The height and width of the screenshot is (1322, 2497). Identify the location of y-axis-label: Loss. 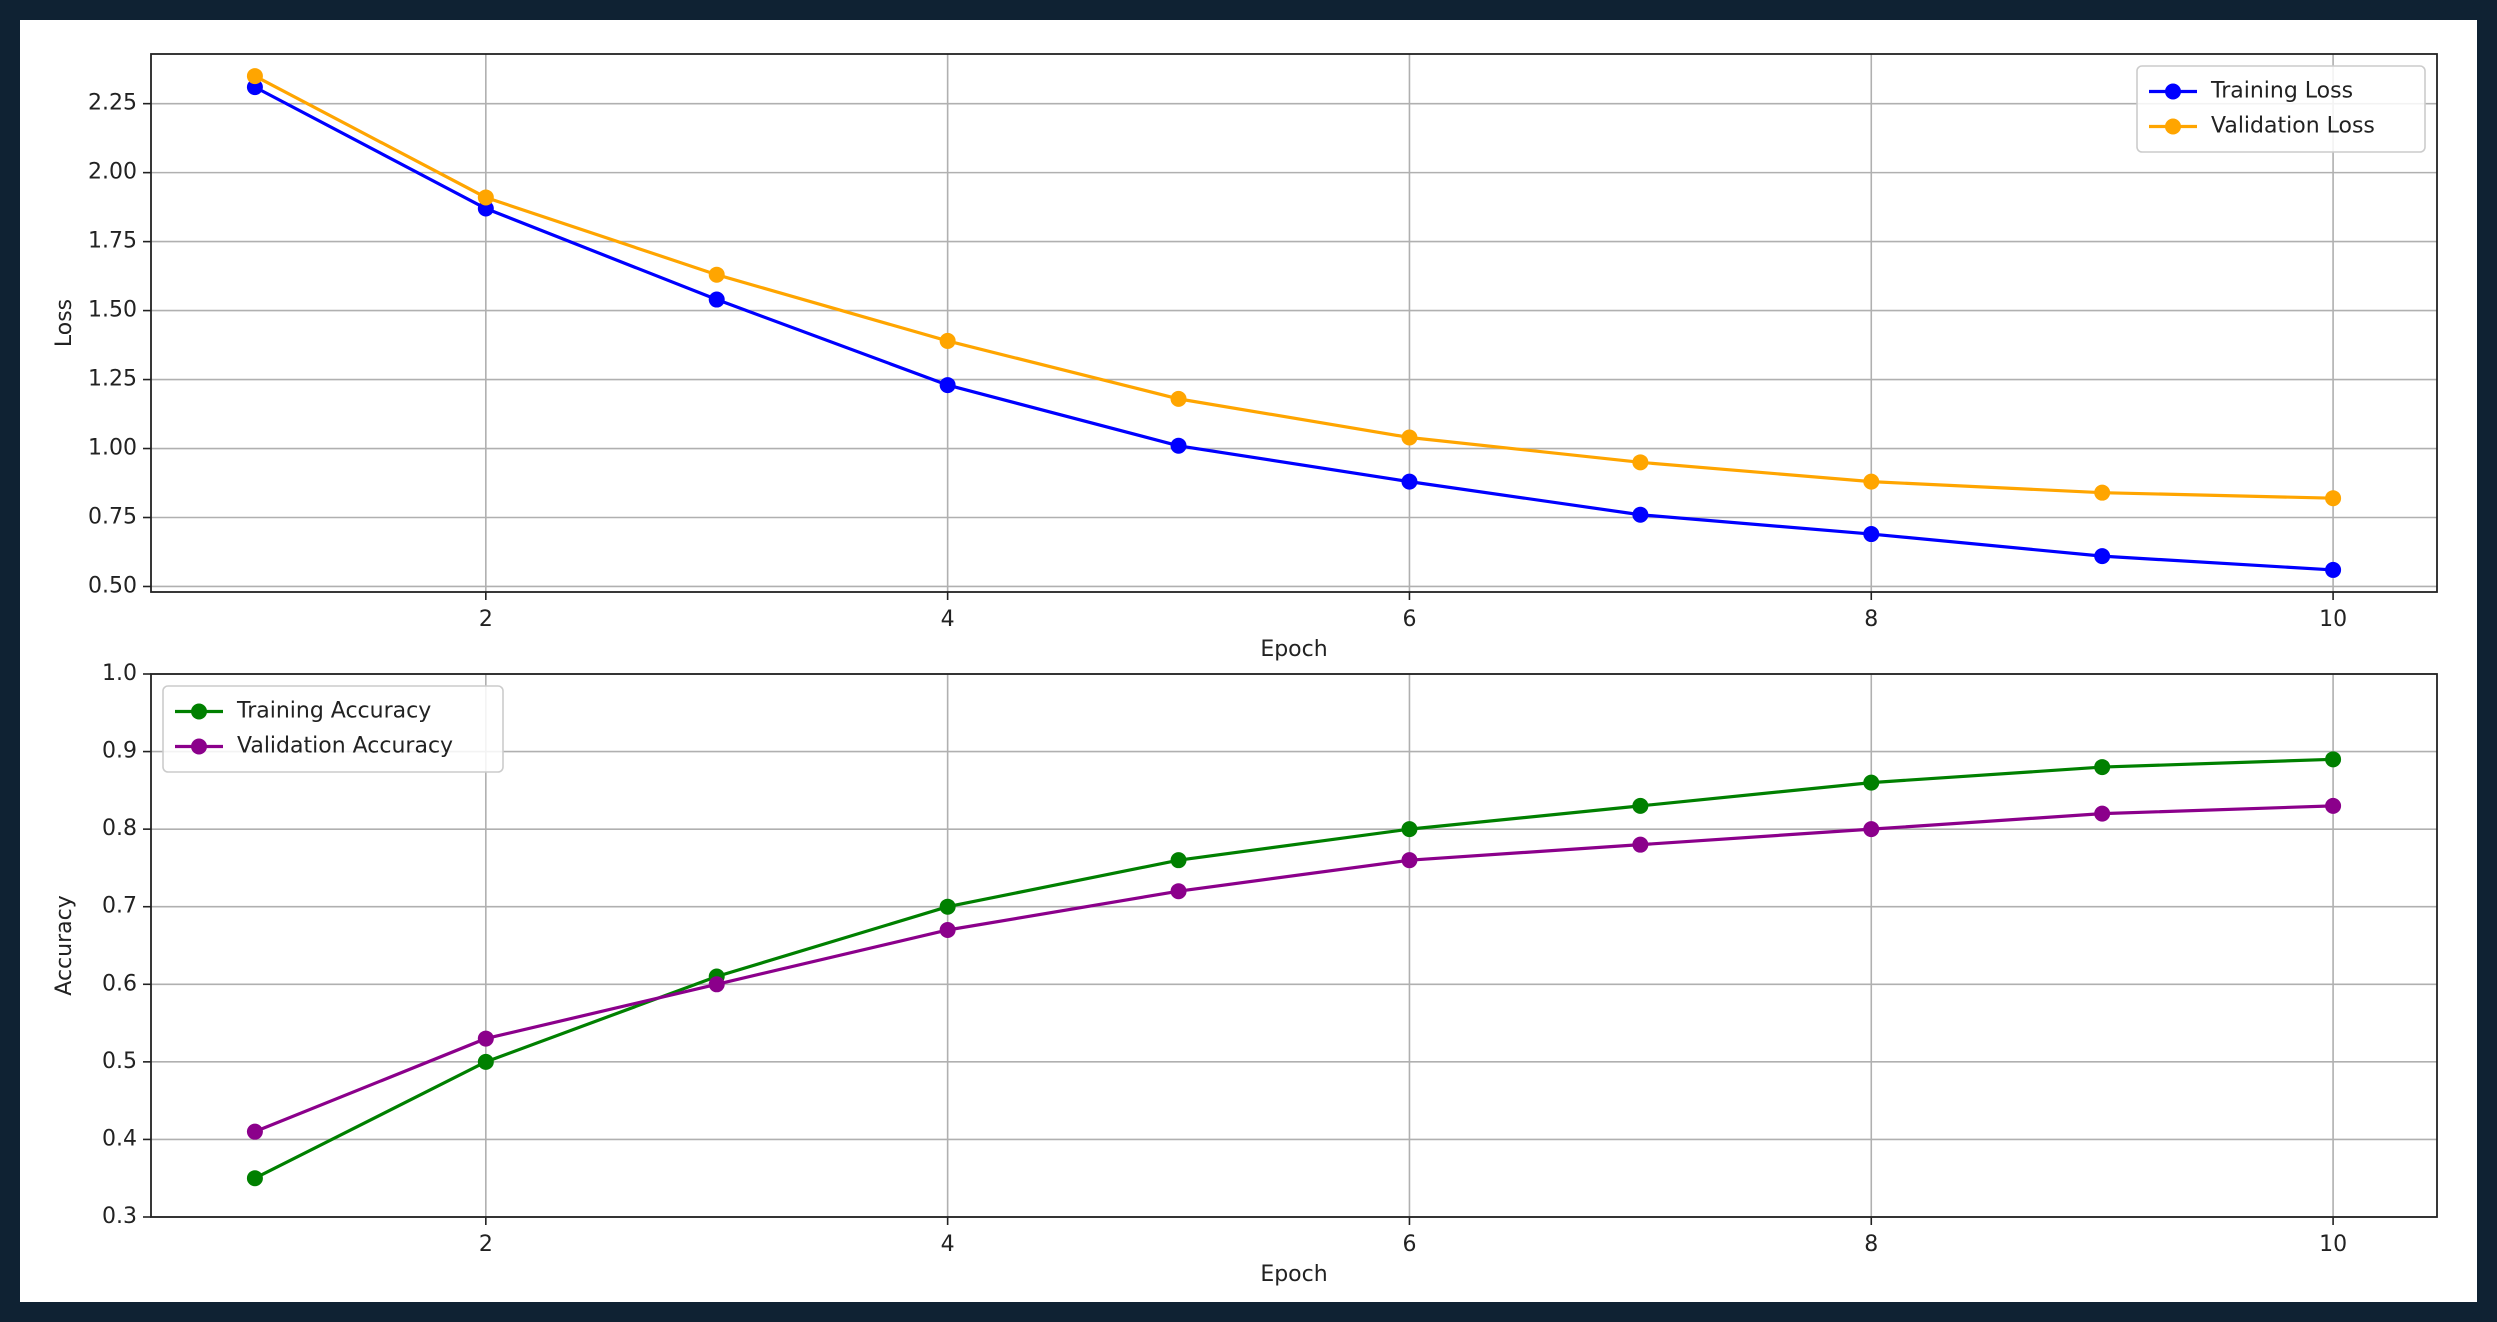
(64, 323).